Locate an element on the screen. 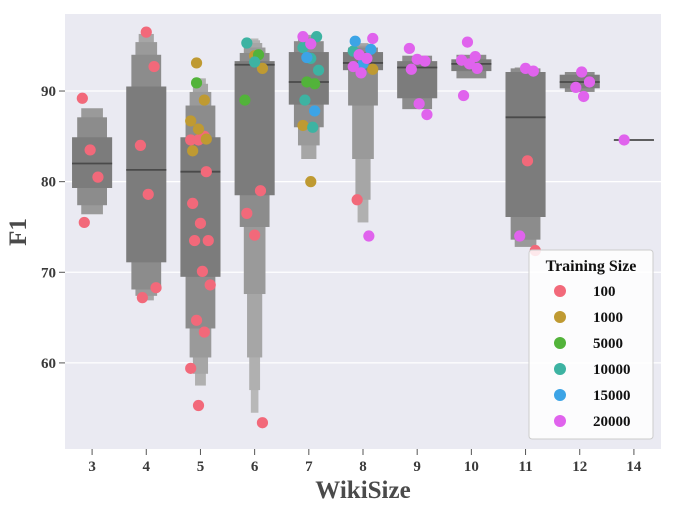  x-tick-label: 11 is located at coordinates (525, 467).